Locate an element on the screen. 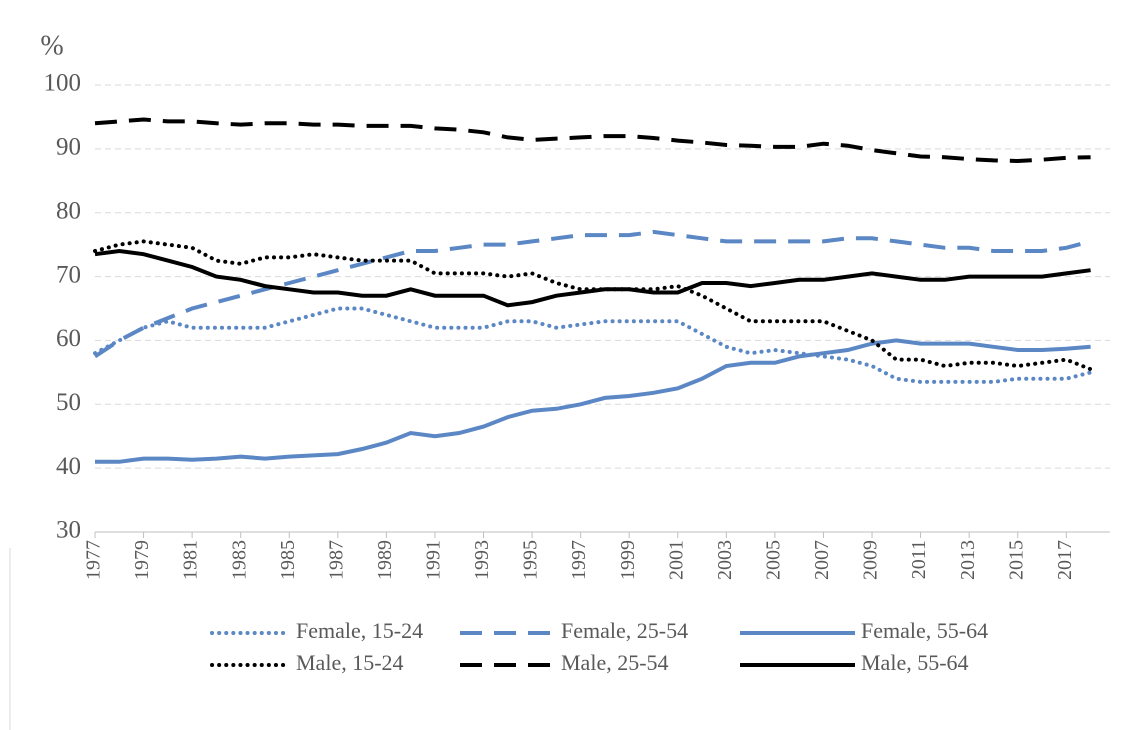 This screenshot has width=1121, height=730. x-tick-label: 1977 is located at coordinates (94, 560).